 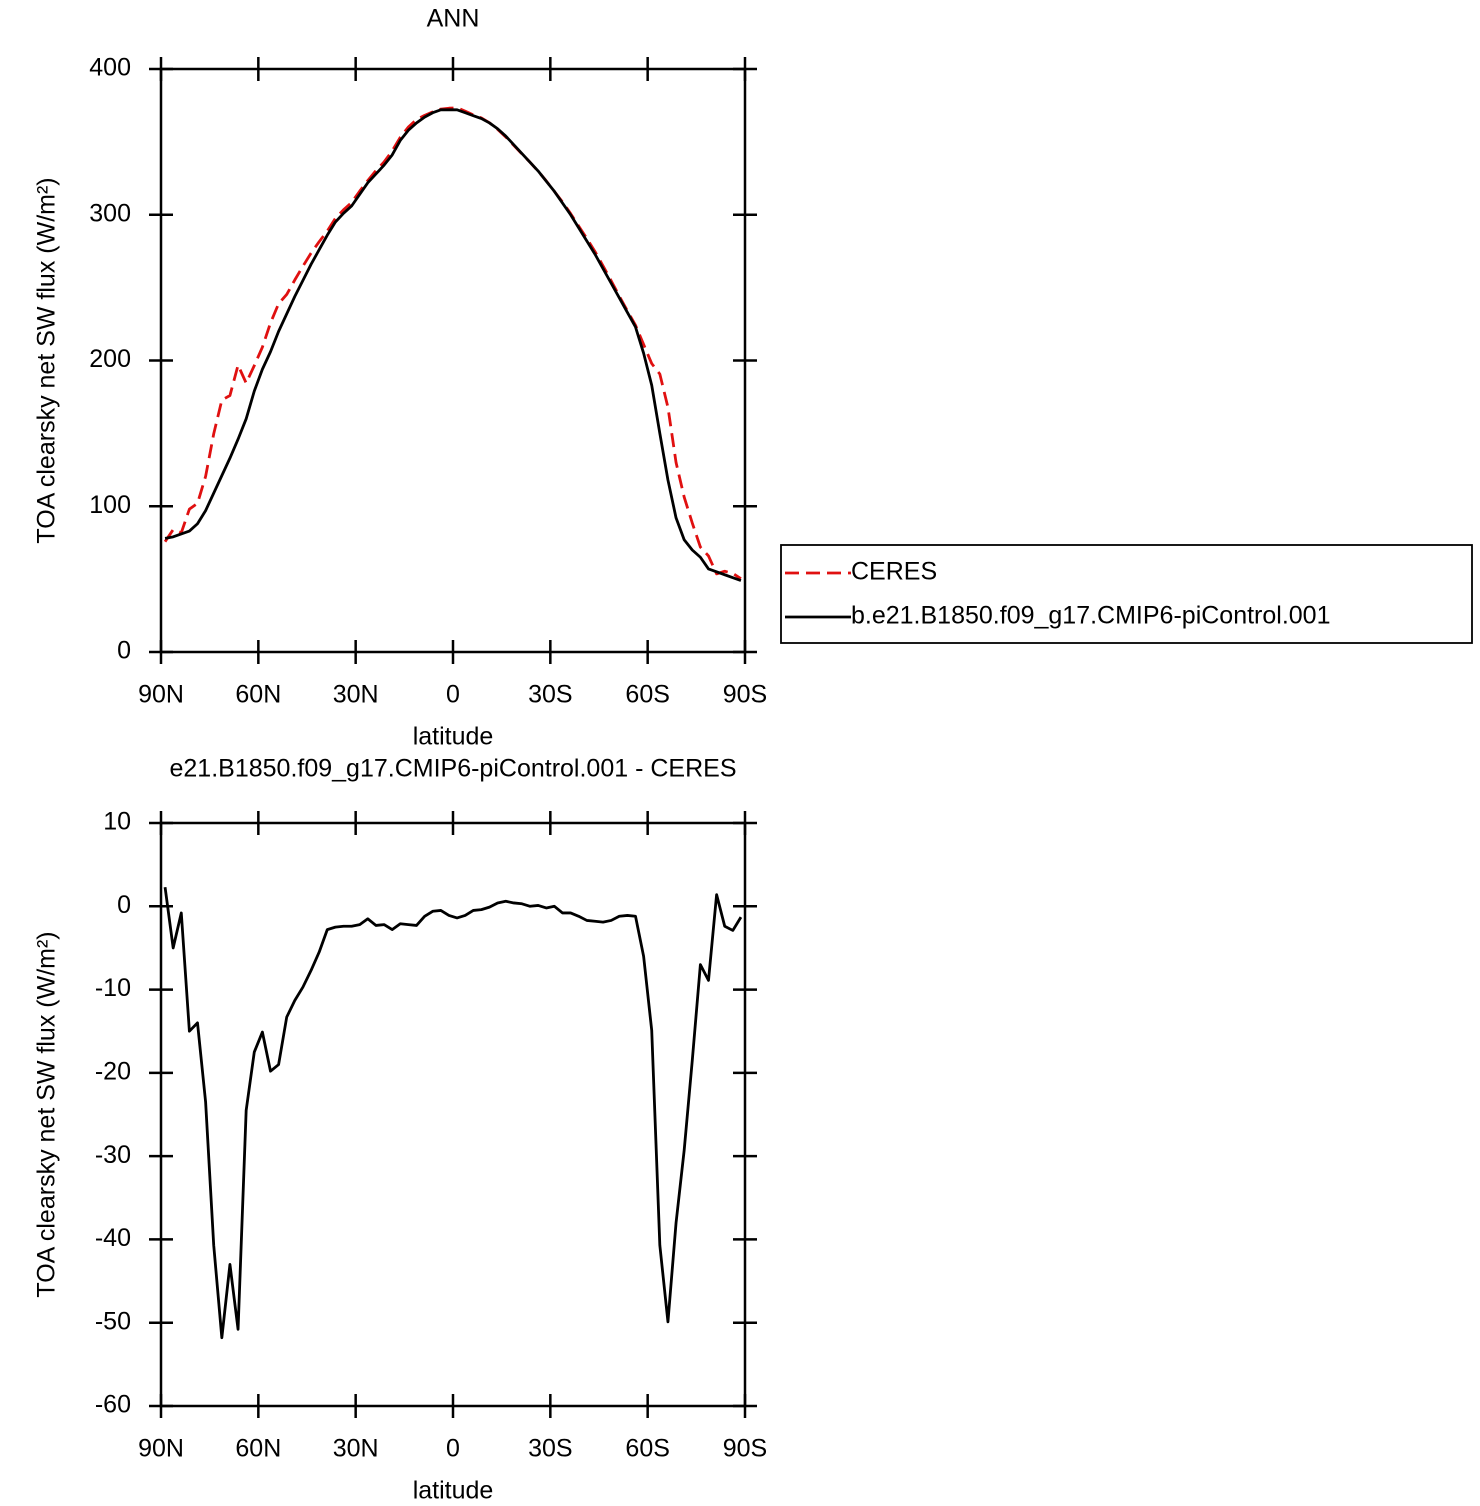 I want to click on y-tick-label: 400, so click(x=110, y=68).